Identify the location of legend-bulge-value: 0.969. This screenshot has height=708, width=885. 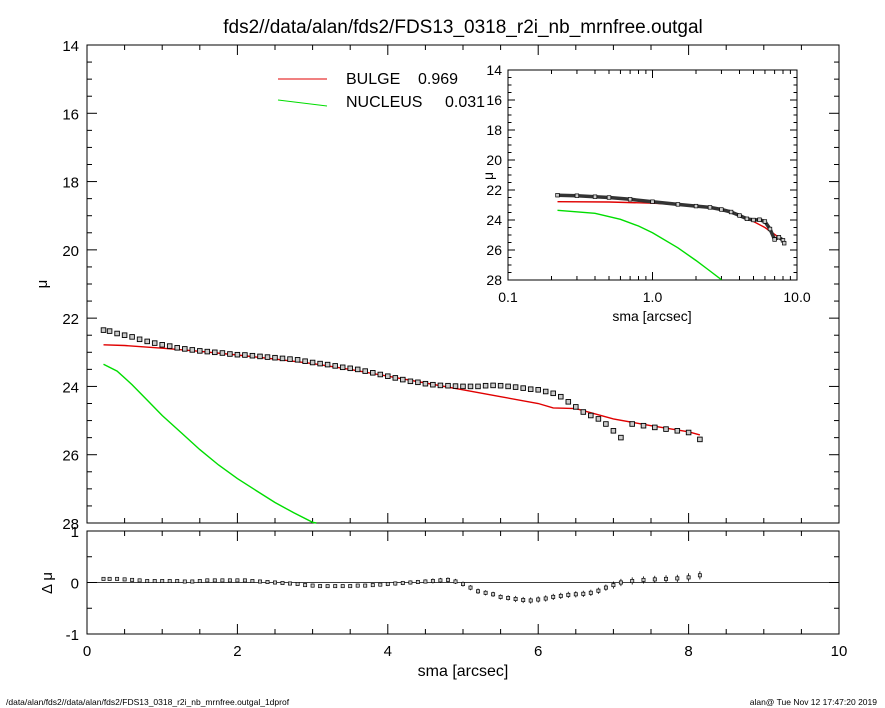
(438, 79).